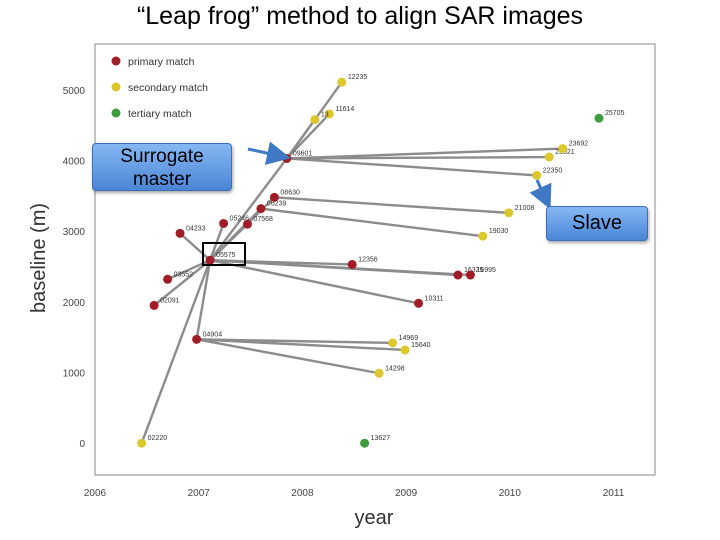 The width and height of the screenshot is (720, 540). What do you see at coordinates (184, 274) in the screenshot?
I see `point-label: 03552` at bounding box center [184, 274].